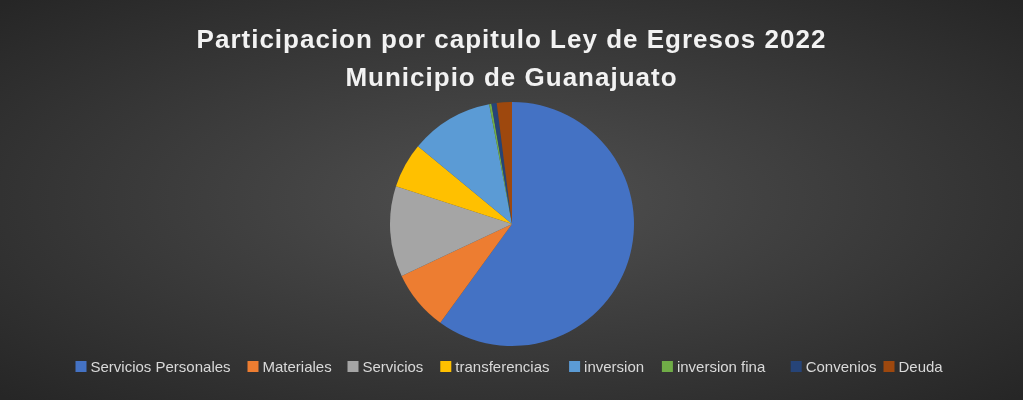 The width and height of the screenshot is (1023, 400). I want to click on legend-label: Servicios Personales, so click(160, 366).